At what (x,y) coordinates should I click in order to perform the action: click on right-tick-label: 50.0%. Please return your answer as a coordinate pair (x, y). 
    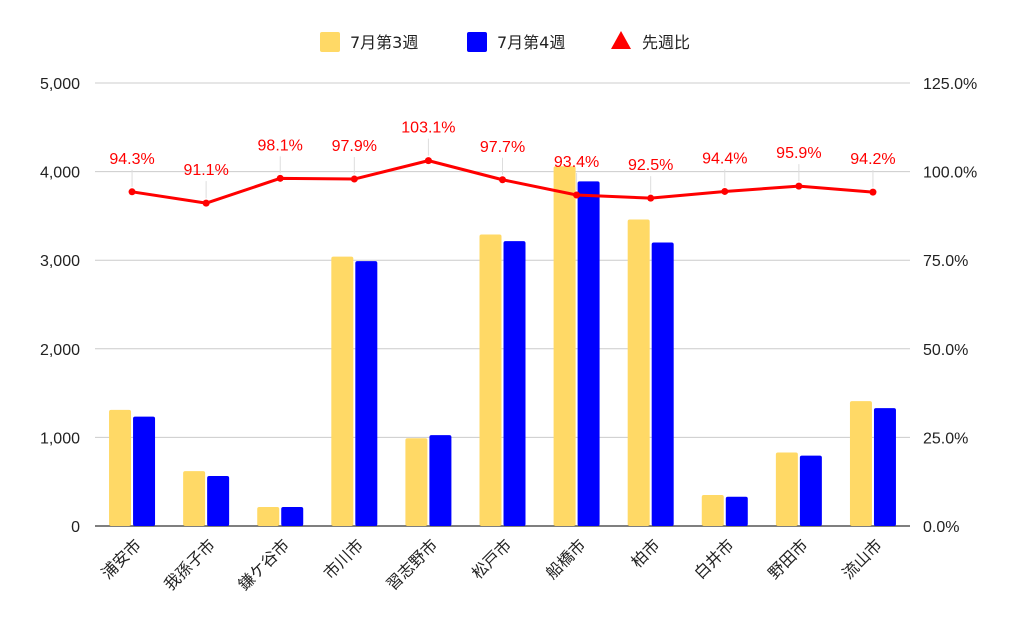
    Looking at the image, I should click on (945, 350).